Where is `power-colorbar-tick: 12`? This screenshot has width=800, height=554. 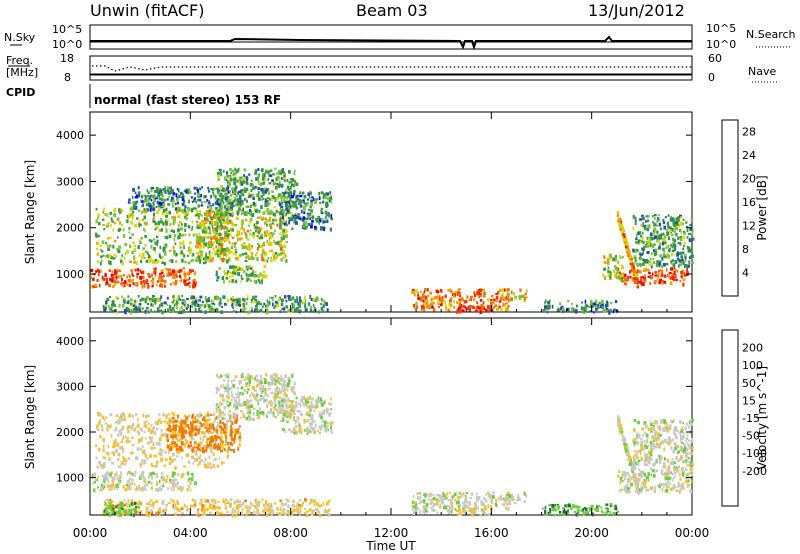
power-colorbar-tick: 12 is located at coordinates (749, 226).